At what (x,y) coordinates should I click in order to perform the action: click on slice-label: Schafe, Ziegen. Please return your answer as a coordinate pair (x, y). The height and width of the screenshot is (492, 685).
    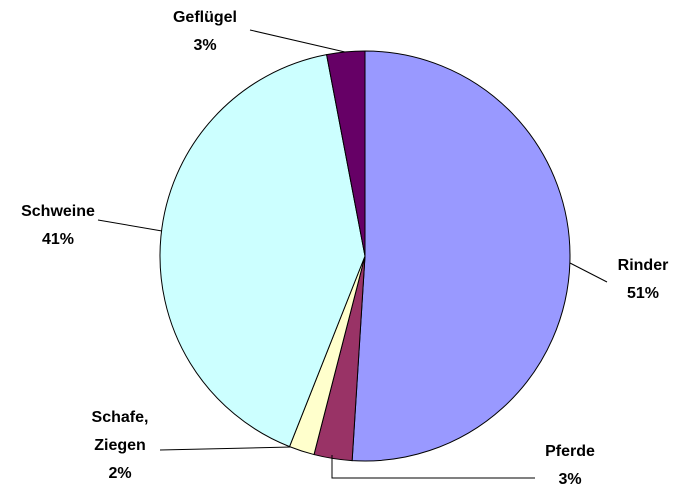
    Looking at the image, I should click on (120, 431).